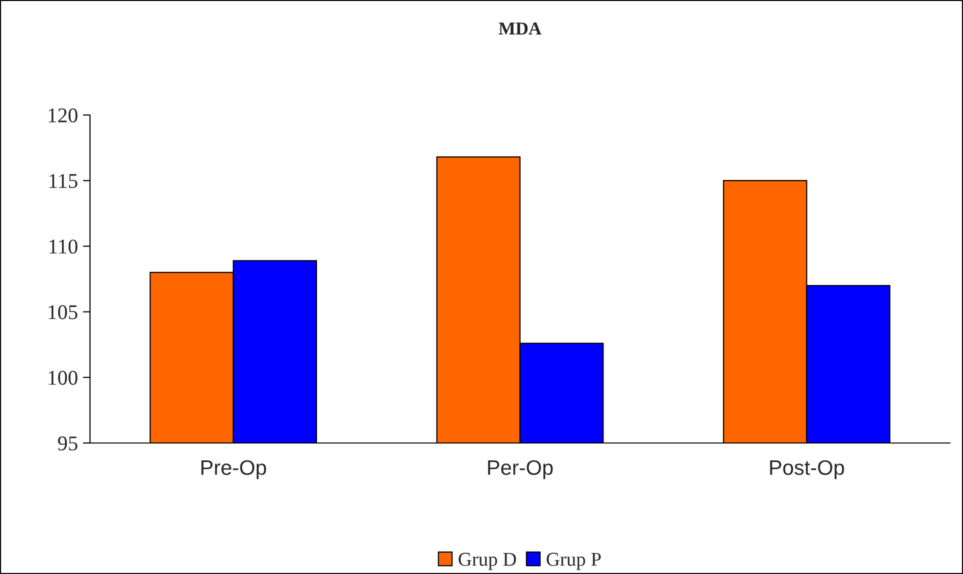 This screenshot has width=963, height=574. What do you see at coordinates (68, 443) in the screenshot?
I see `y-tick-label: 95` at bounding box center [68, 443].